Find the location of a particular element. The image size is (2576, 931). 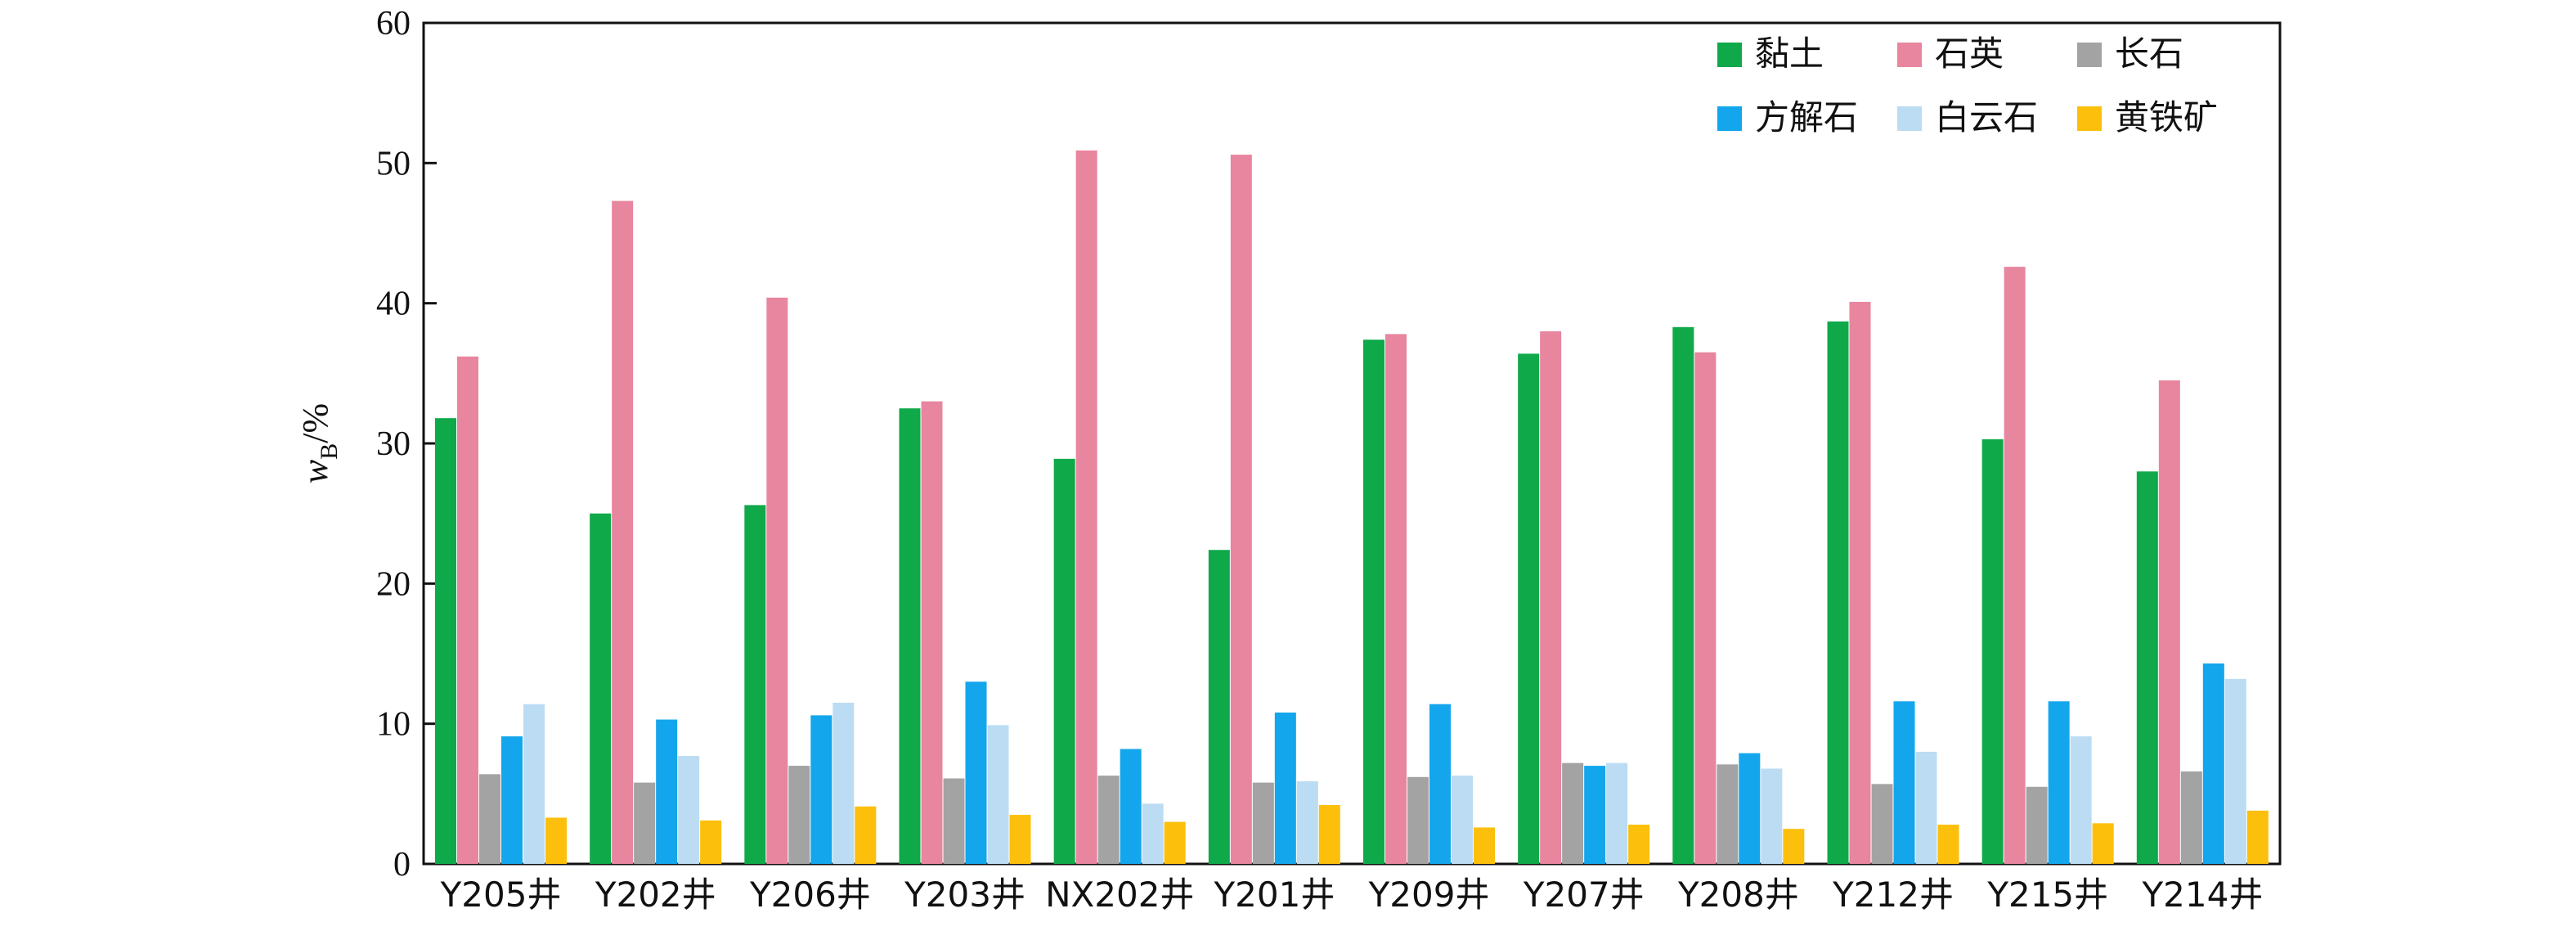

bar-白云石-Y212井 is located at coordinates (1926, 808).